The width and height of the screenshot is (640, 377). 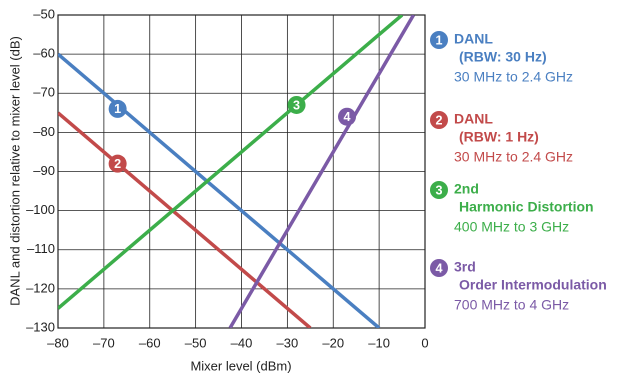 What do you see at coordinates (499, 137) in the screenshot?
I see `legend-name: (RBW: 1 Hz)` at bounding box center [499, 137].